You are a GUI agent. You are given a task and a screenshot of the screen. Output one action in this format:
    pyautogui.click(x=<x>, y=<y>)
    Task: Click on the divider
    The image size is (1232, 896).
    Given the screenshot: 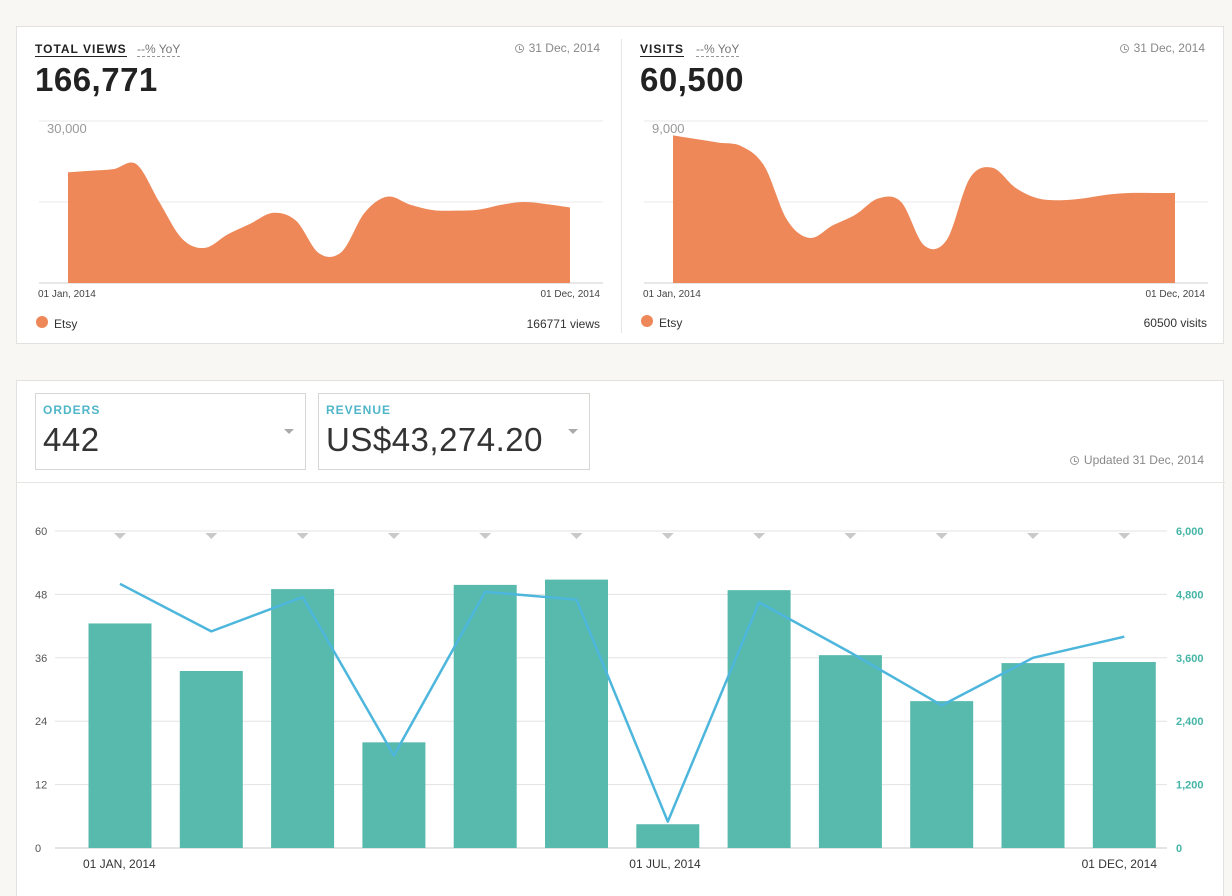 What is the action you would take?
    pyautogui.click(x=621, y=482)
    